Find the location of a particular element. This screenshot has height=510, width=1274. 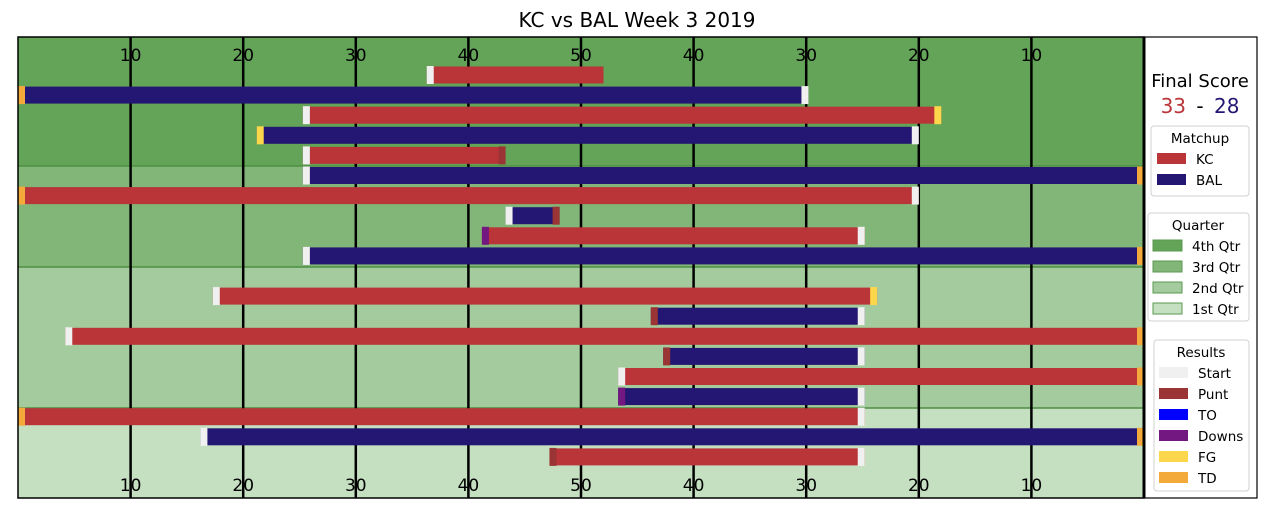

legend-label: BAL is located at coordinates (1209, 181).